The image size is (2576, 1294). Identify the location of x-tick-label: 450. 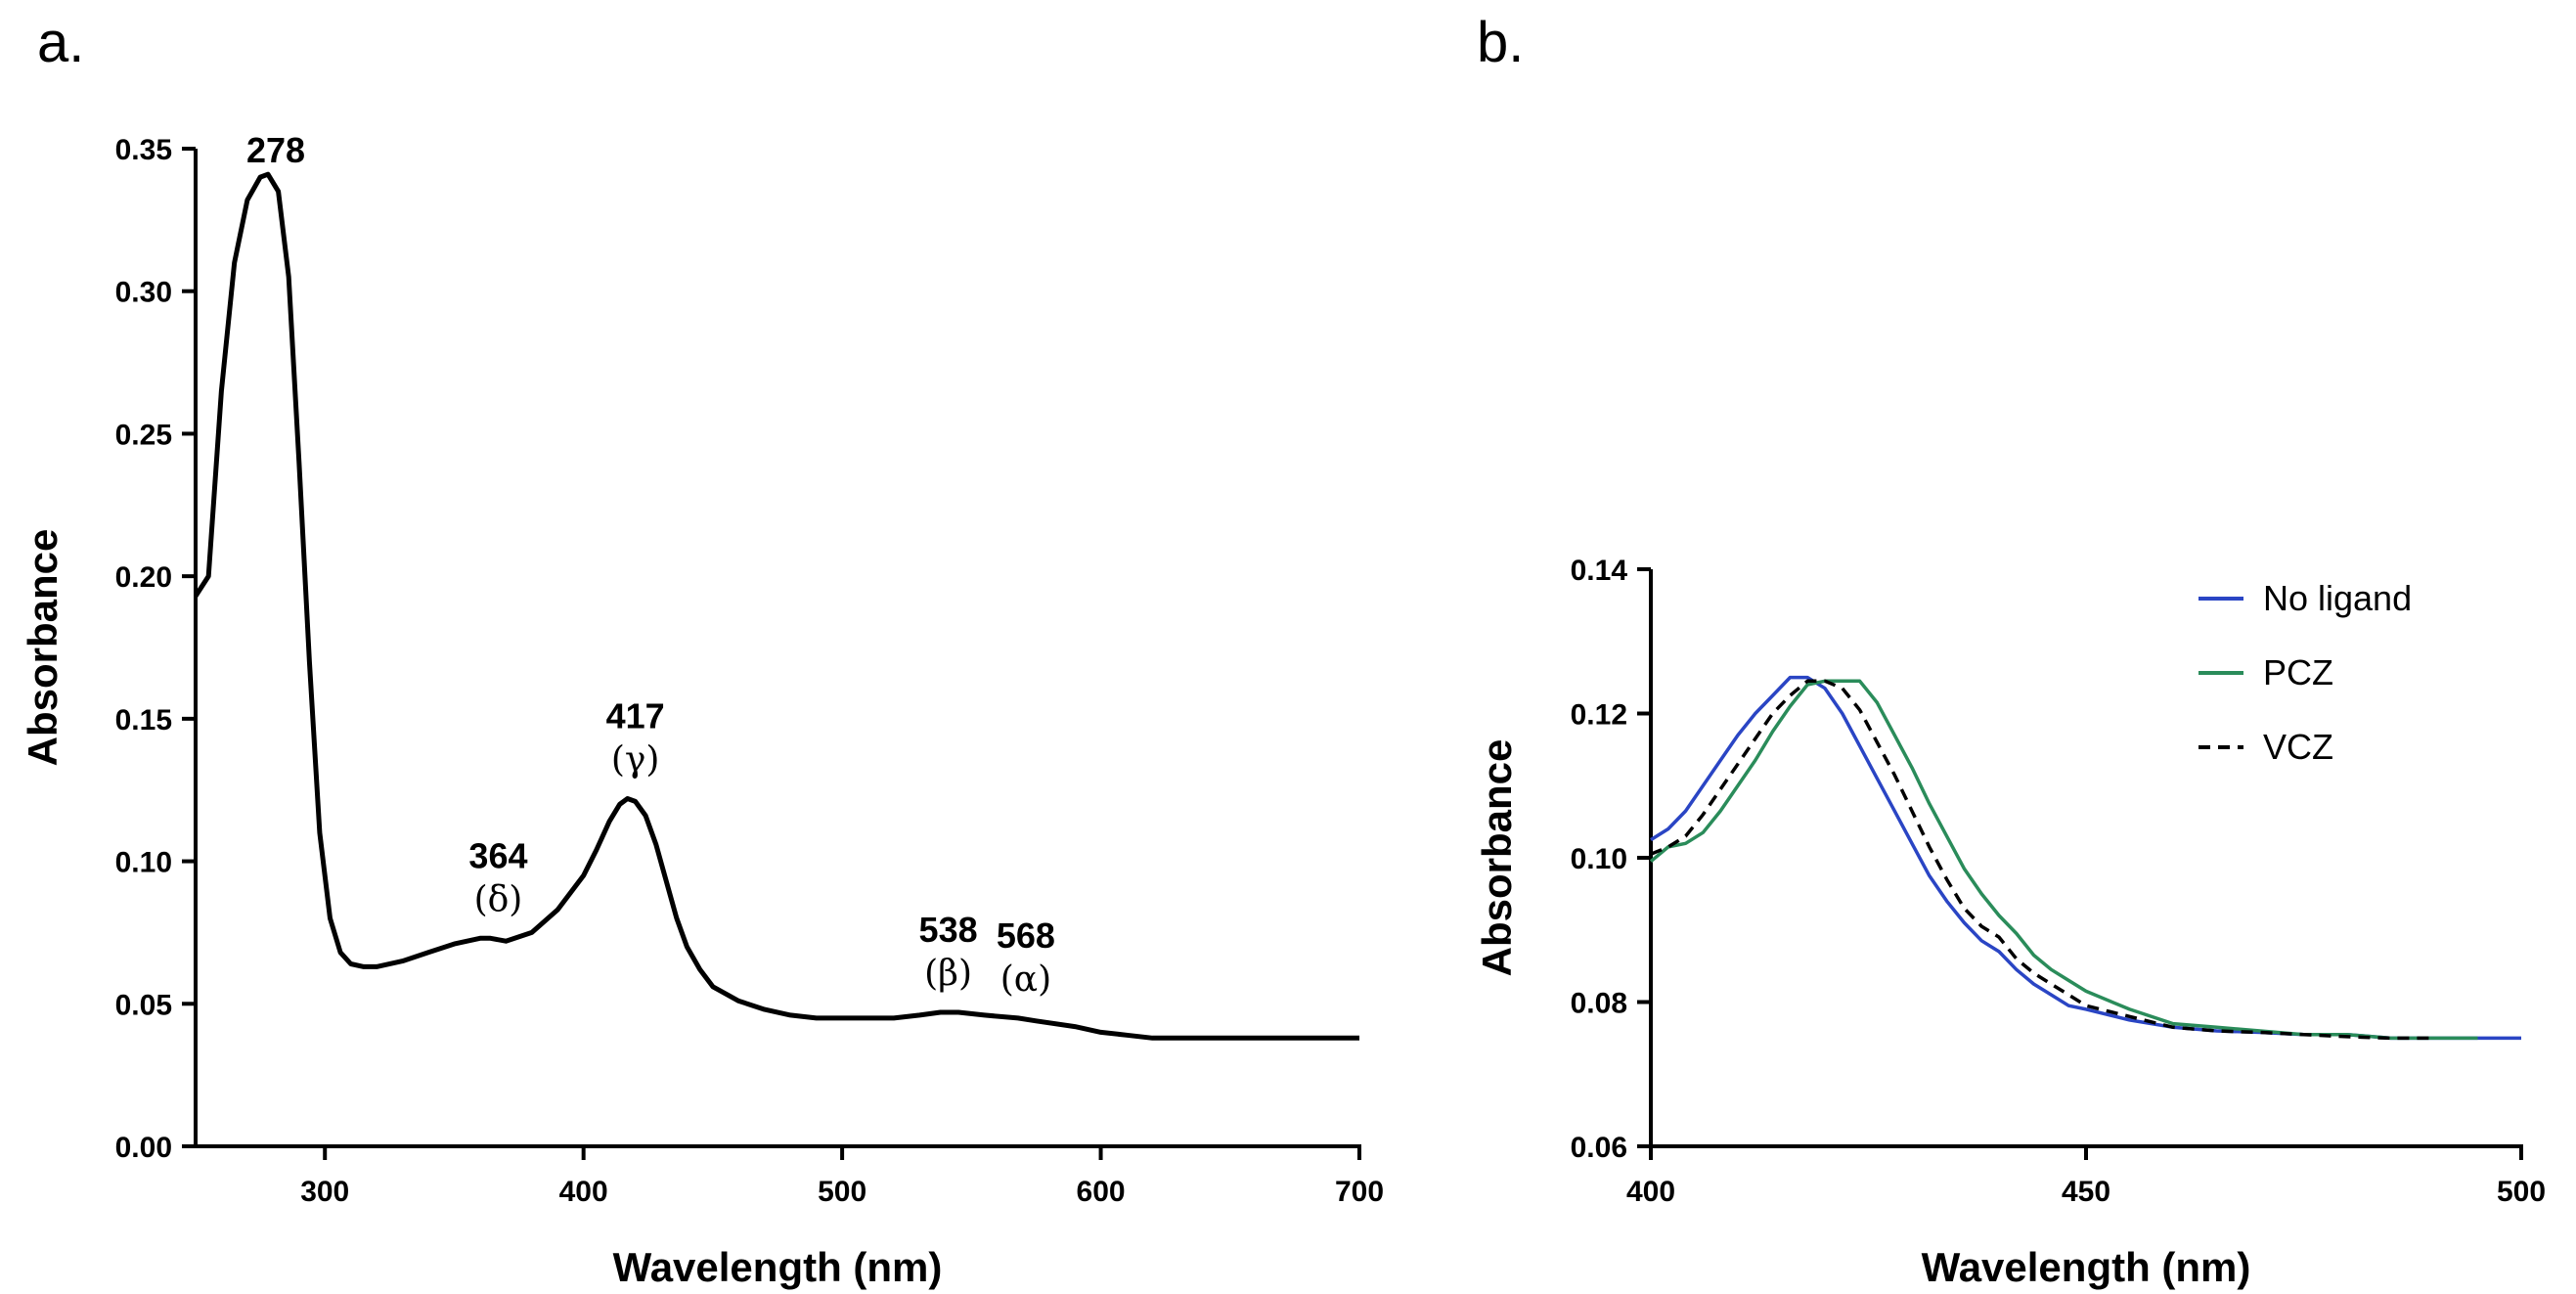
(2086, 1192).